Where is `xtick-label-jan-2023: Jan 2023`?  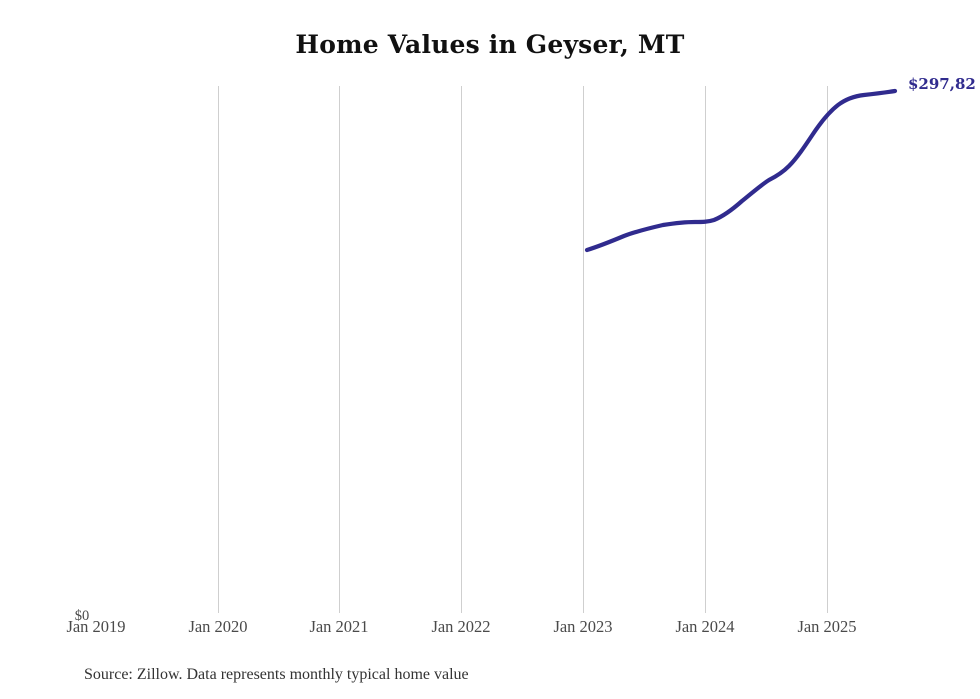 xtick-label-jan-2023: Jan 2023 is located at coordinates (583, 626).